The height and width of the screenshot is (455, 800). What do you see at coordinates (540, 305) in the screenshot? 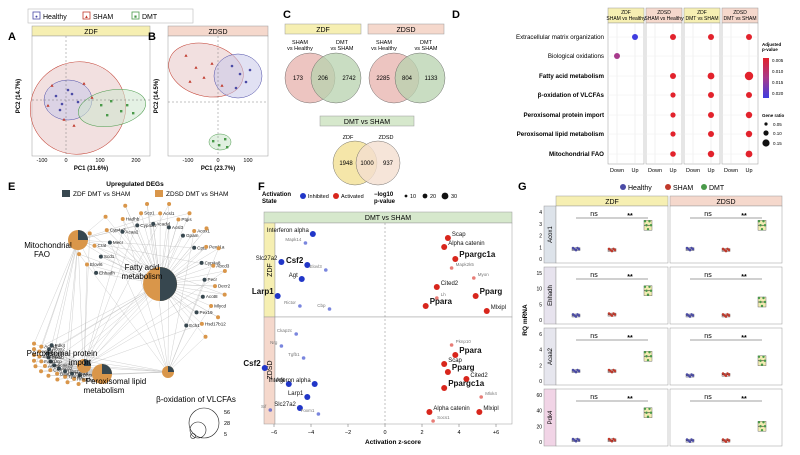
I see `g-ytick: 5` at bounding box center [540, 305].